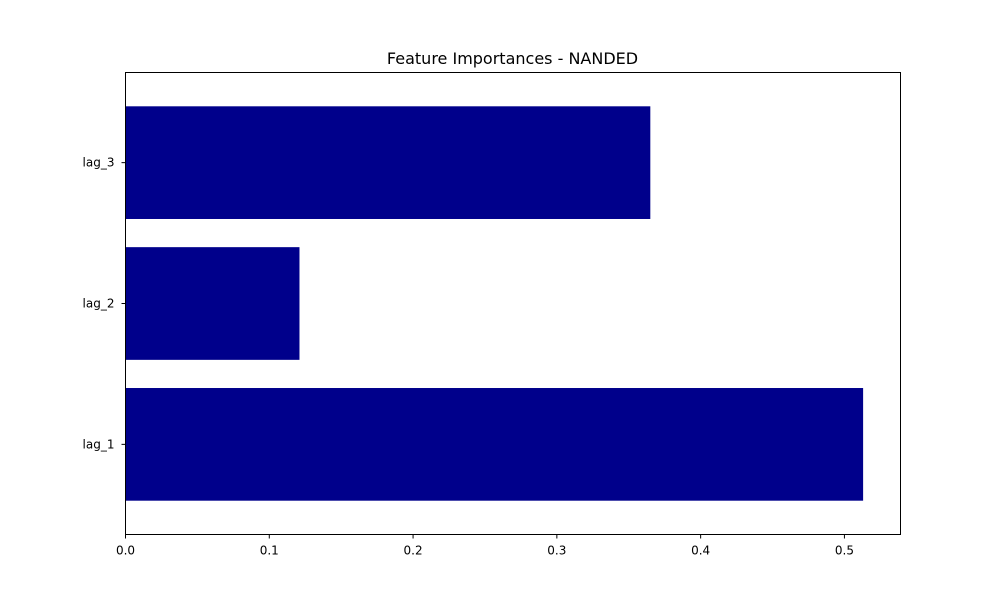 This screenshot has width=1000, height=600. I want to click on x-tick-label: 0.0, so click(125, 551).